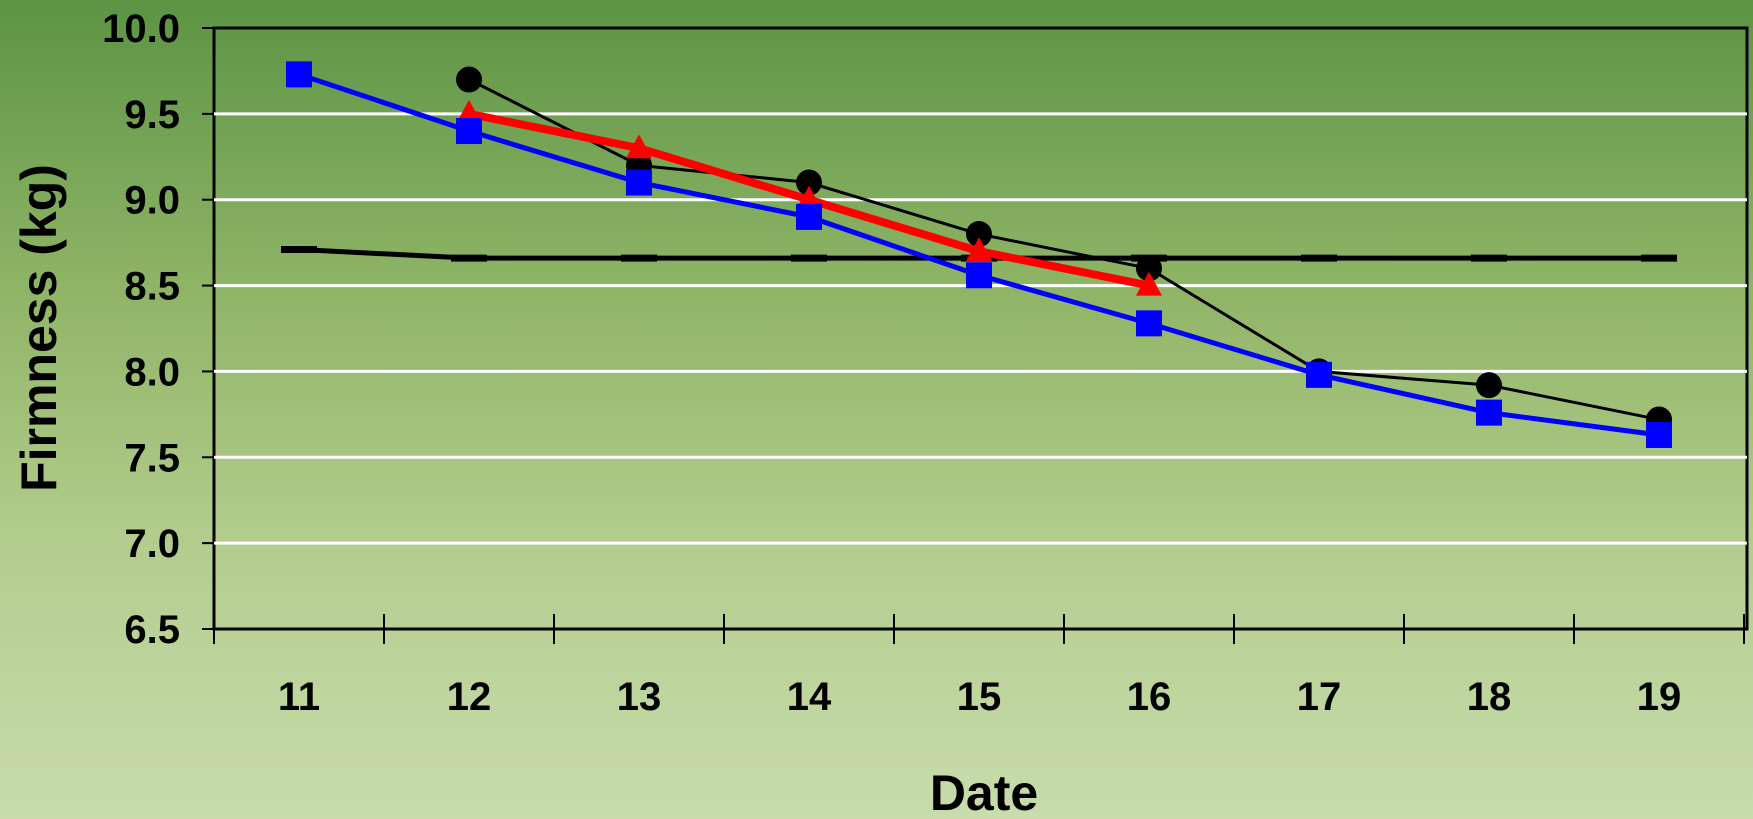 Image resolution: width=1753 pixels, height=819 pixels. What do you see at coordinates (469, 697) in the screenshot?
I see `x-tick-label: 12` at bounding box center [469, 697].